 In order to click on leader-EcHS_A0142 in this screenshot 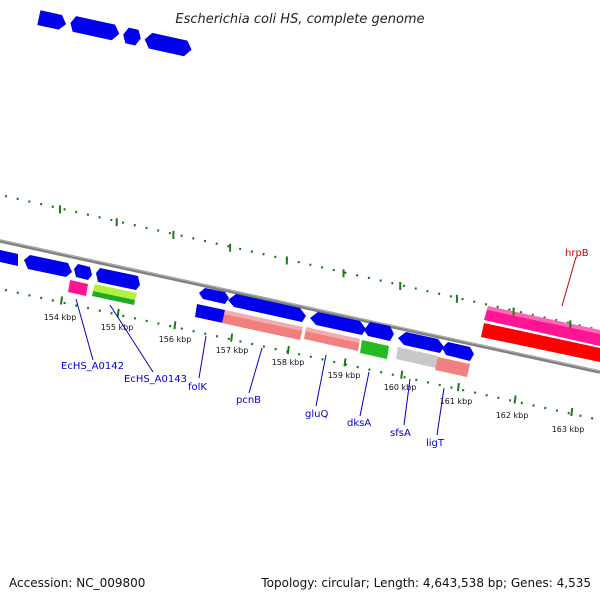, I will do `click(84, 329)`.